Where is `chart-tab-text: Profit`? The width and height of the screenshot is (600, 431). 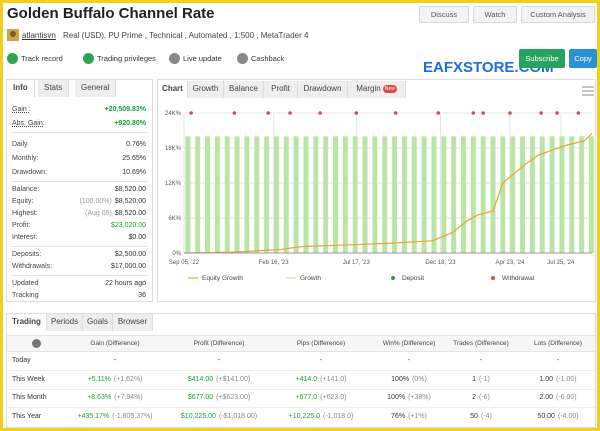 chart-tab-text: Profit is located at coordinates (280, 88).